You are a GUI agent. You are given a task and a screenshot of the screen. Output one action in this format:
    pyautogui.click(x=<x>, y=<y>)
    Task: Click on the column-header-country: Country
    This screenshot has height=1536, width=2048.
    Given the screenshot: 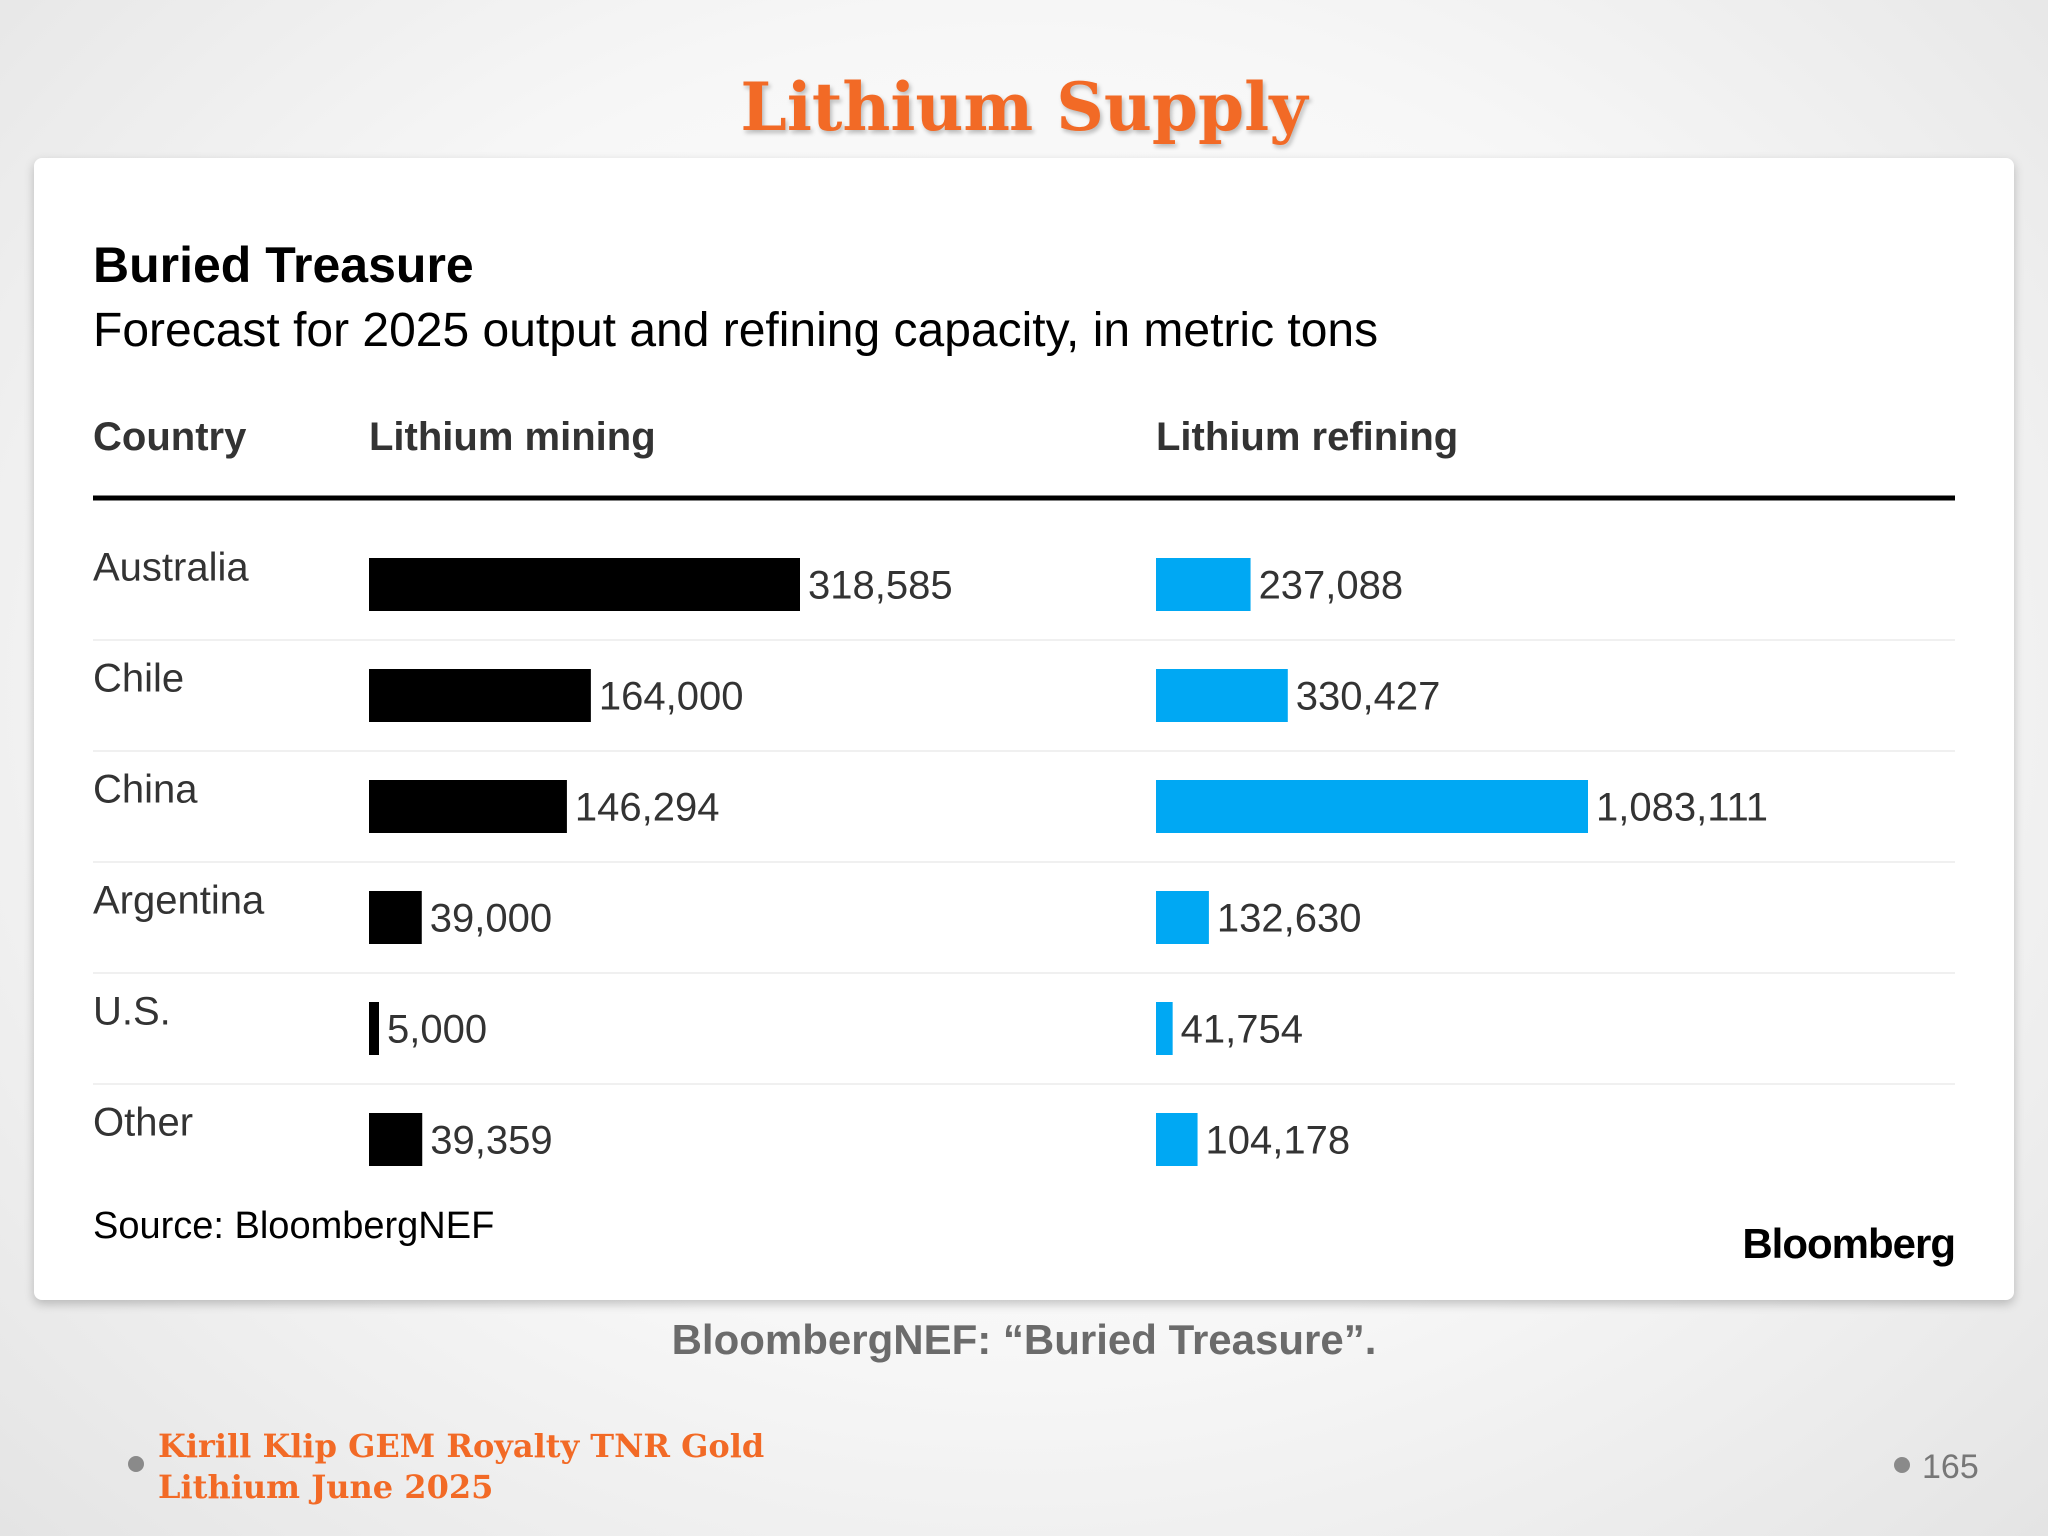 What is the action you would take?
    pyautogui.click(x=170, y=437)
    